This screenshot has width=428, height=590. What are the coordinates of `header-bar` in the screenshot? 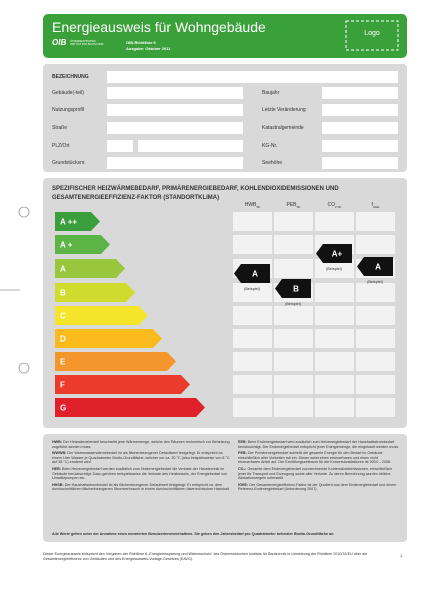 It's located at (225, 36).